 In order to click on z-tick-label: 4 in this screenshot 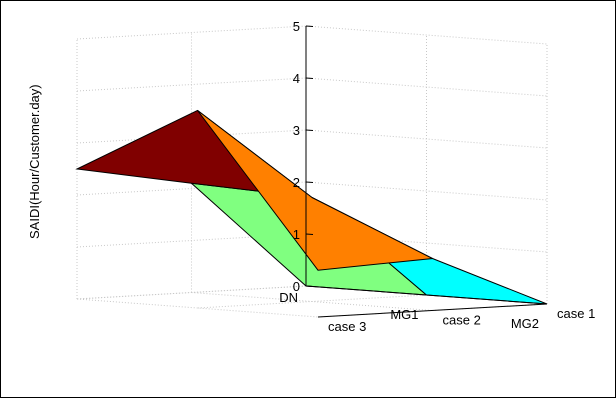, I will do `click(296, 78)`.